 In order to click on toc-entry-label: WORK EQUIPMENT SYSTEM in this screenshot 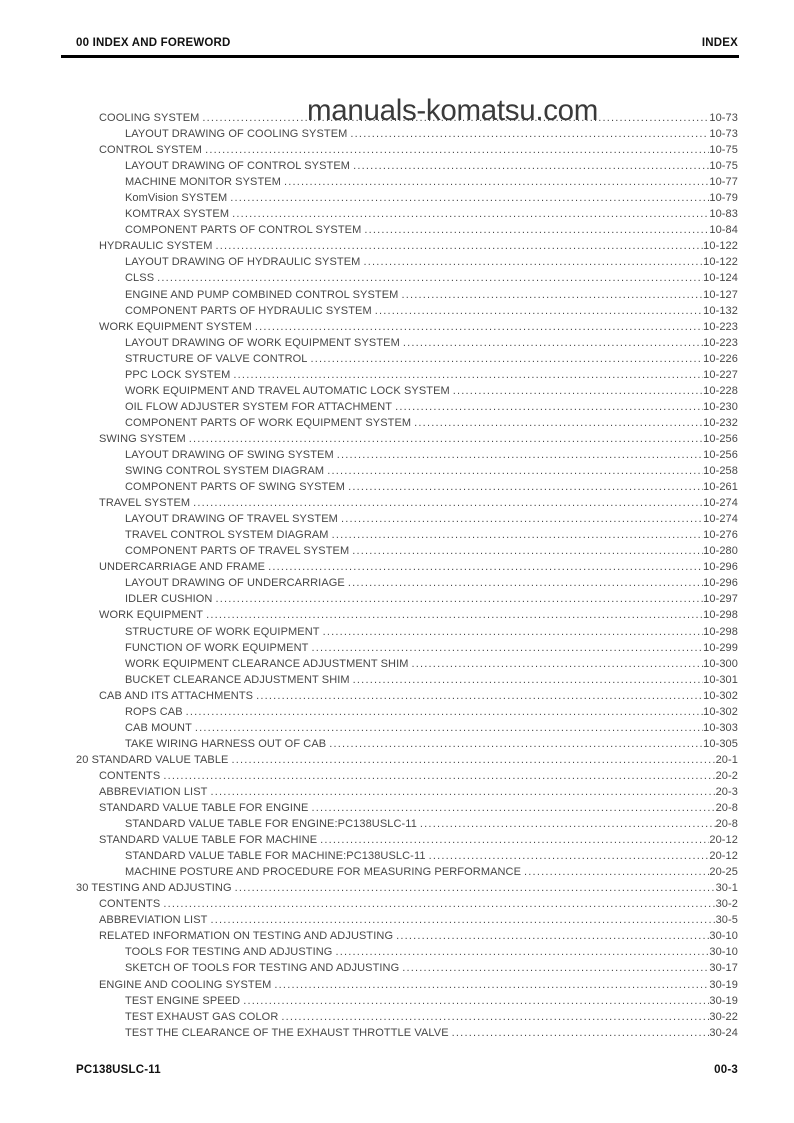, I will do `click(175, 326)`.